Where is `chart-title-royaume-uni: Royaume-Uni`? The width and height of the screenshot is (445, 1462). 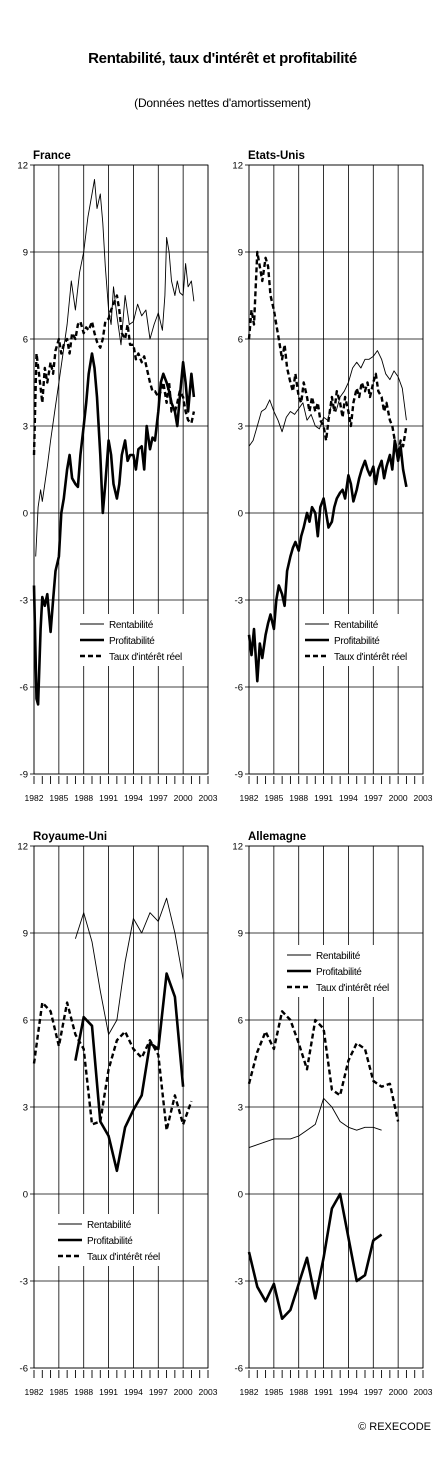
chart-title-royaume-uni: Royaume-Uni is located at coordinates (70, 837).